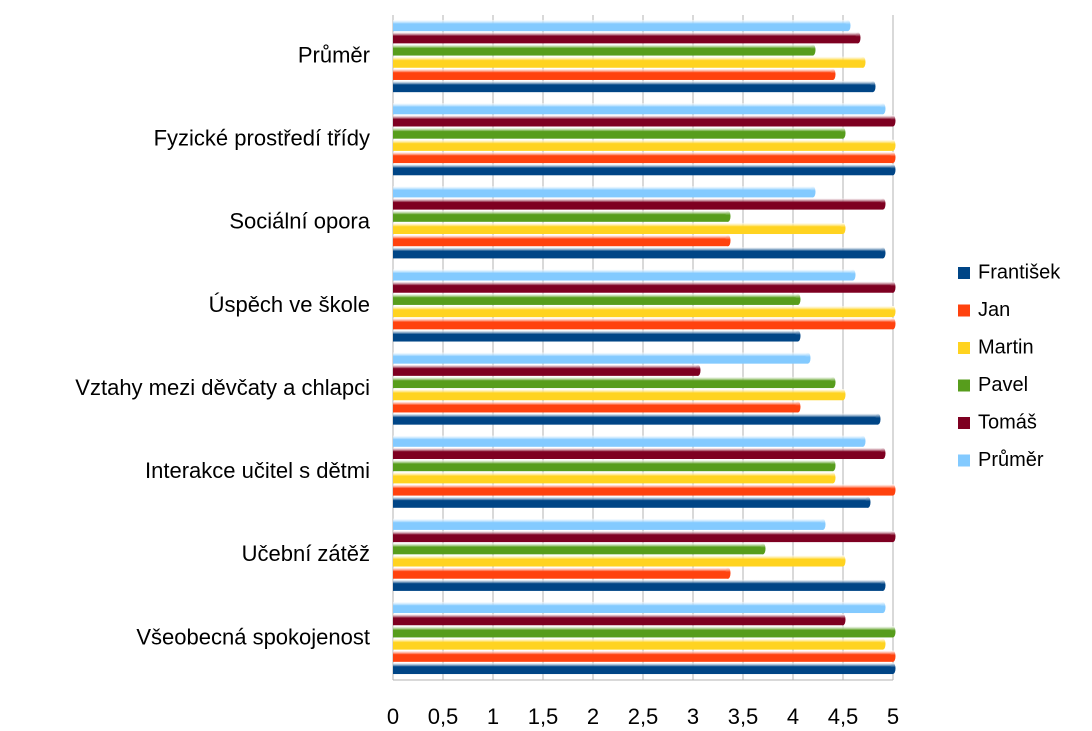 This screenshot has width=1092, height=731. What do you see at coordinates (1003, 385) in the screenshot?
I see `legend-label: Pavel` at bounding box center [1003, 385].